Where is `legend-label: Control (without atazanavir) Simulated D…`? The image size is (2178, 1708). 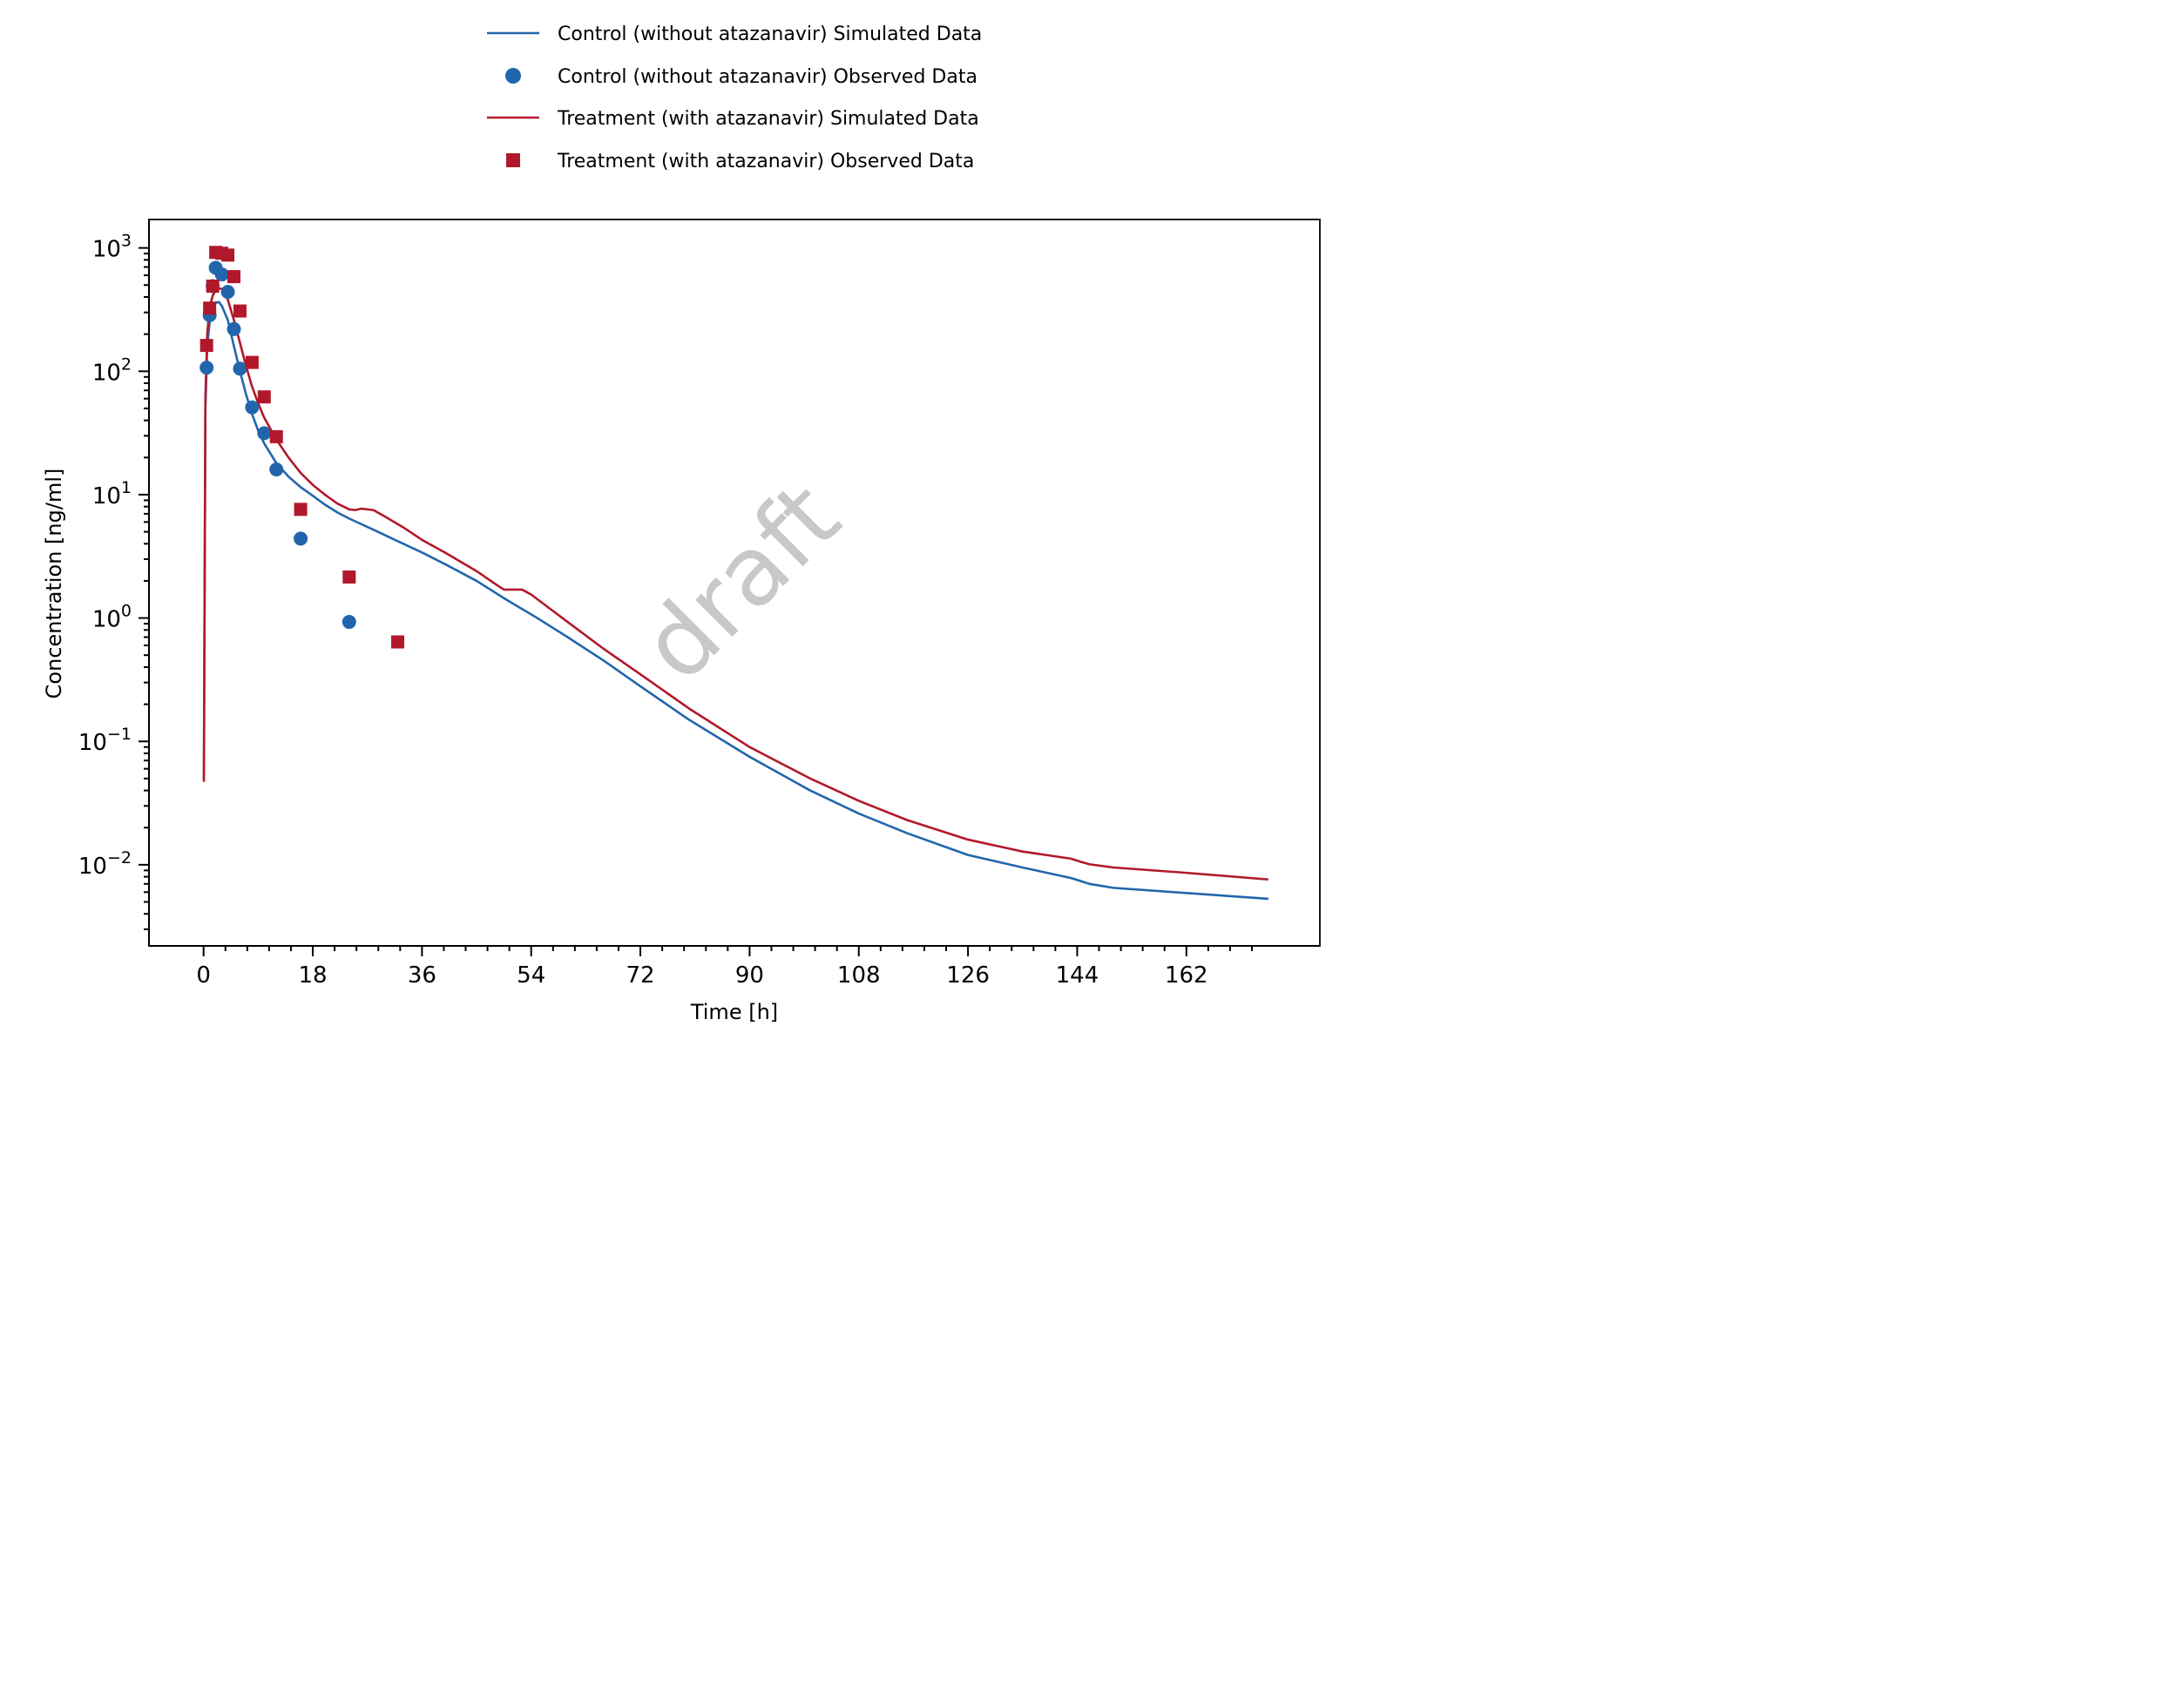 legend-label: Control (without atazanavir) Simulated D… is located at coordinates (770, 34).